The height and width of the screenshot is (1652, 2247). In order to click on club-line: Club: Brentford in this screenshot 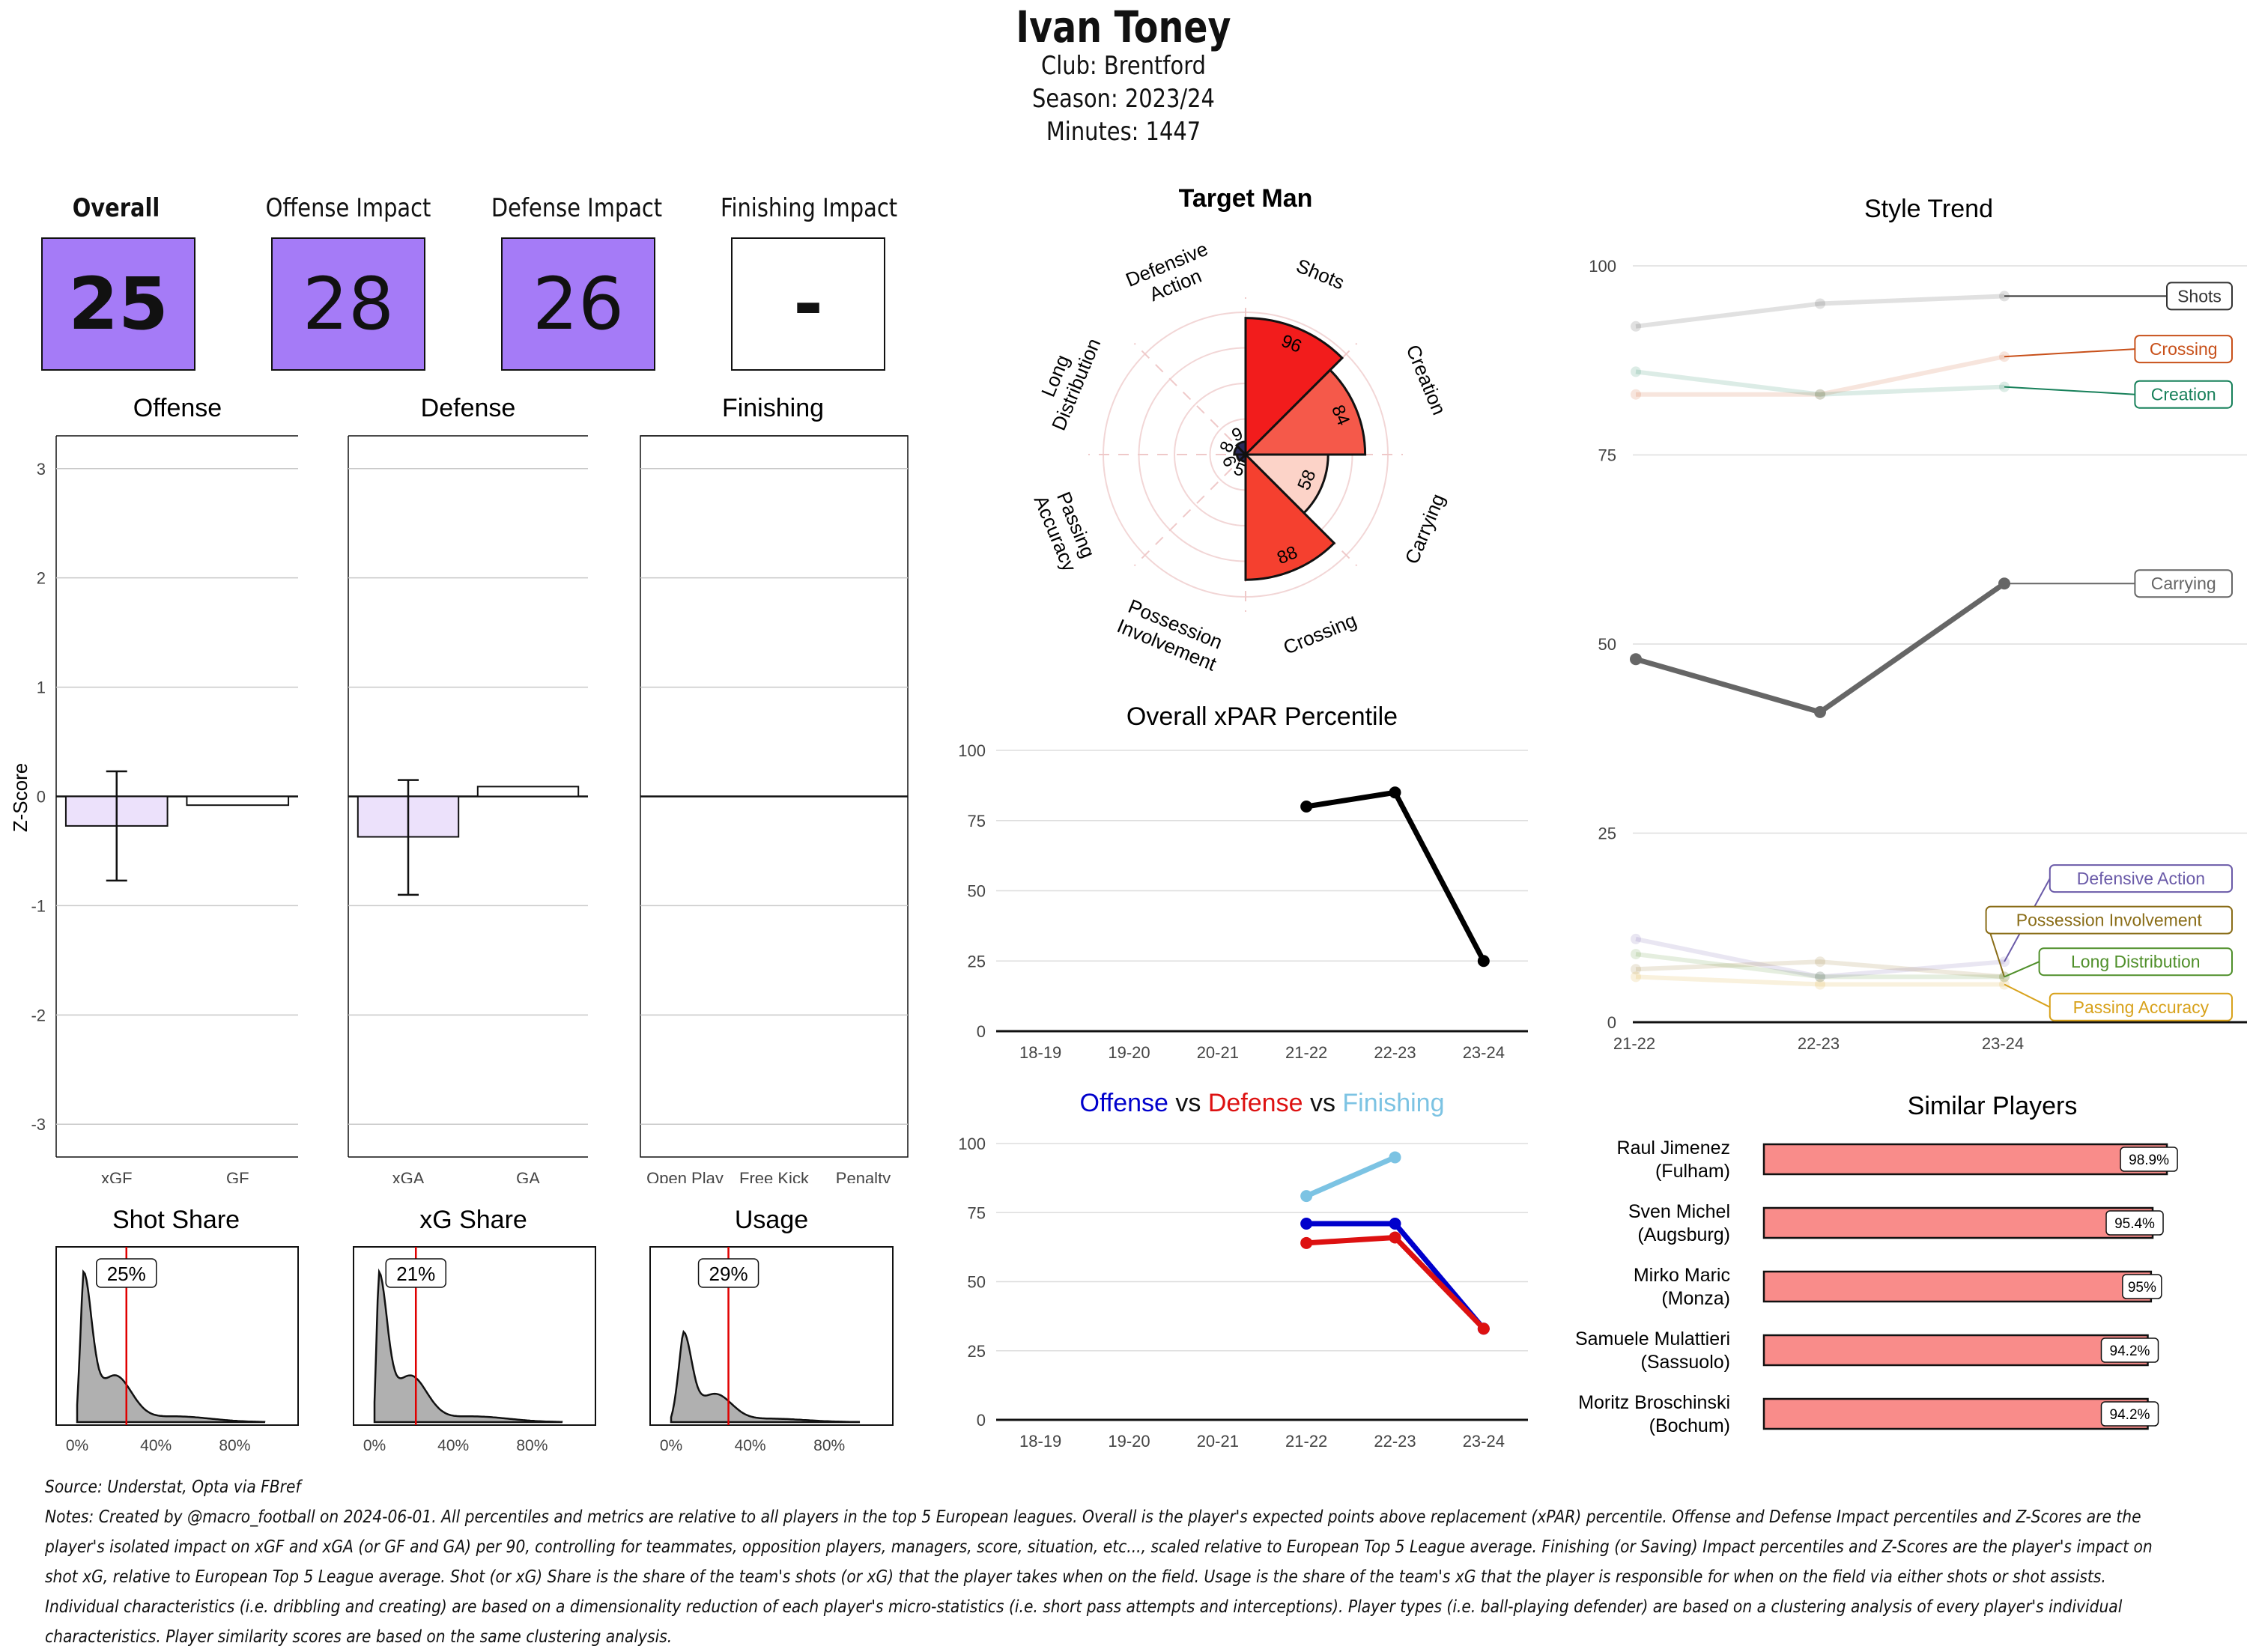, I will do `click(1123, 66)`.